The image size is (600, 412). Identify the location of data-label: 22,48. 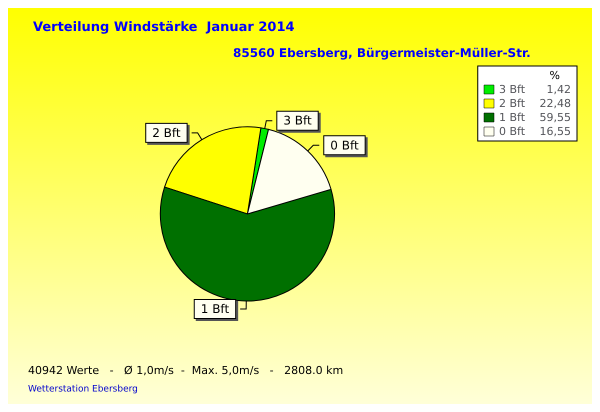
(555, 103).